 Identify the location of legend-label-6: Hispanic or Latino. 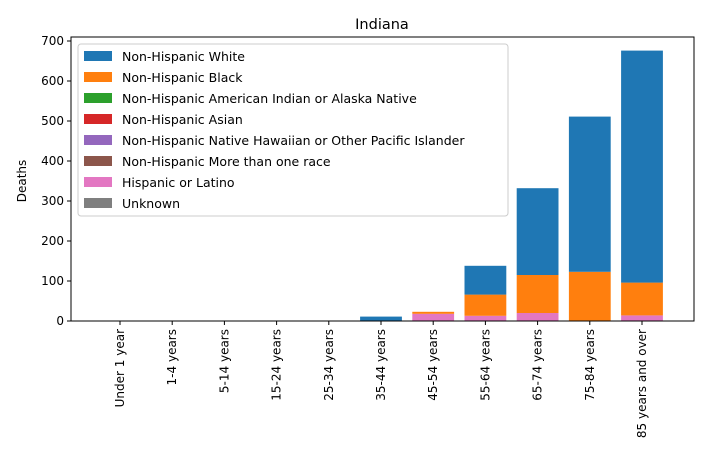
(178, 182).